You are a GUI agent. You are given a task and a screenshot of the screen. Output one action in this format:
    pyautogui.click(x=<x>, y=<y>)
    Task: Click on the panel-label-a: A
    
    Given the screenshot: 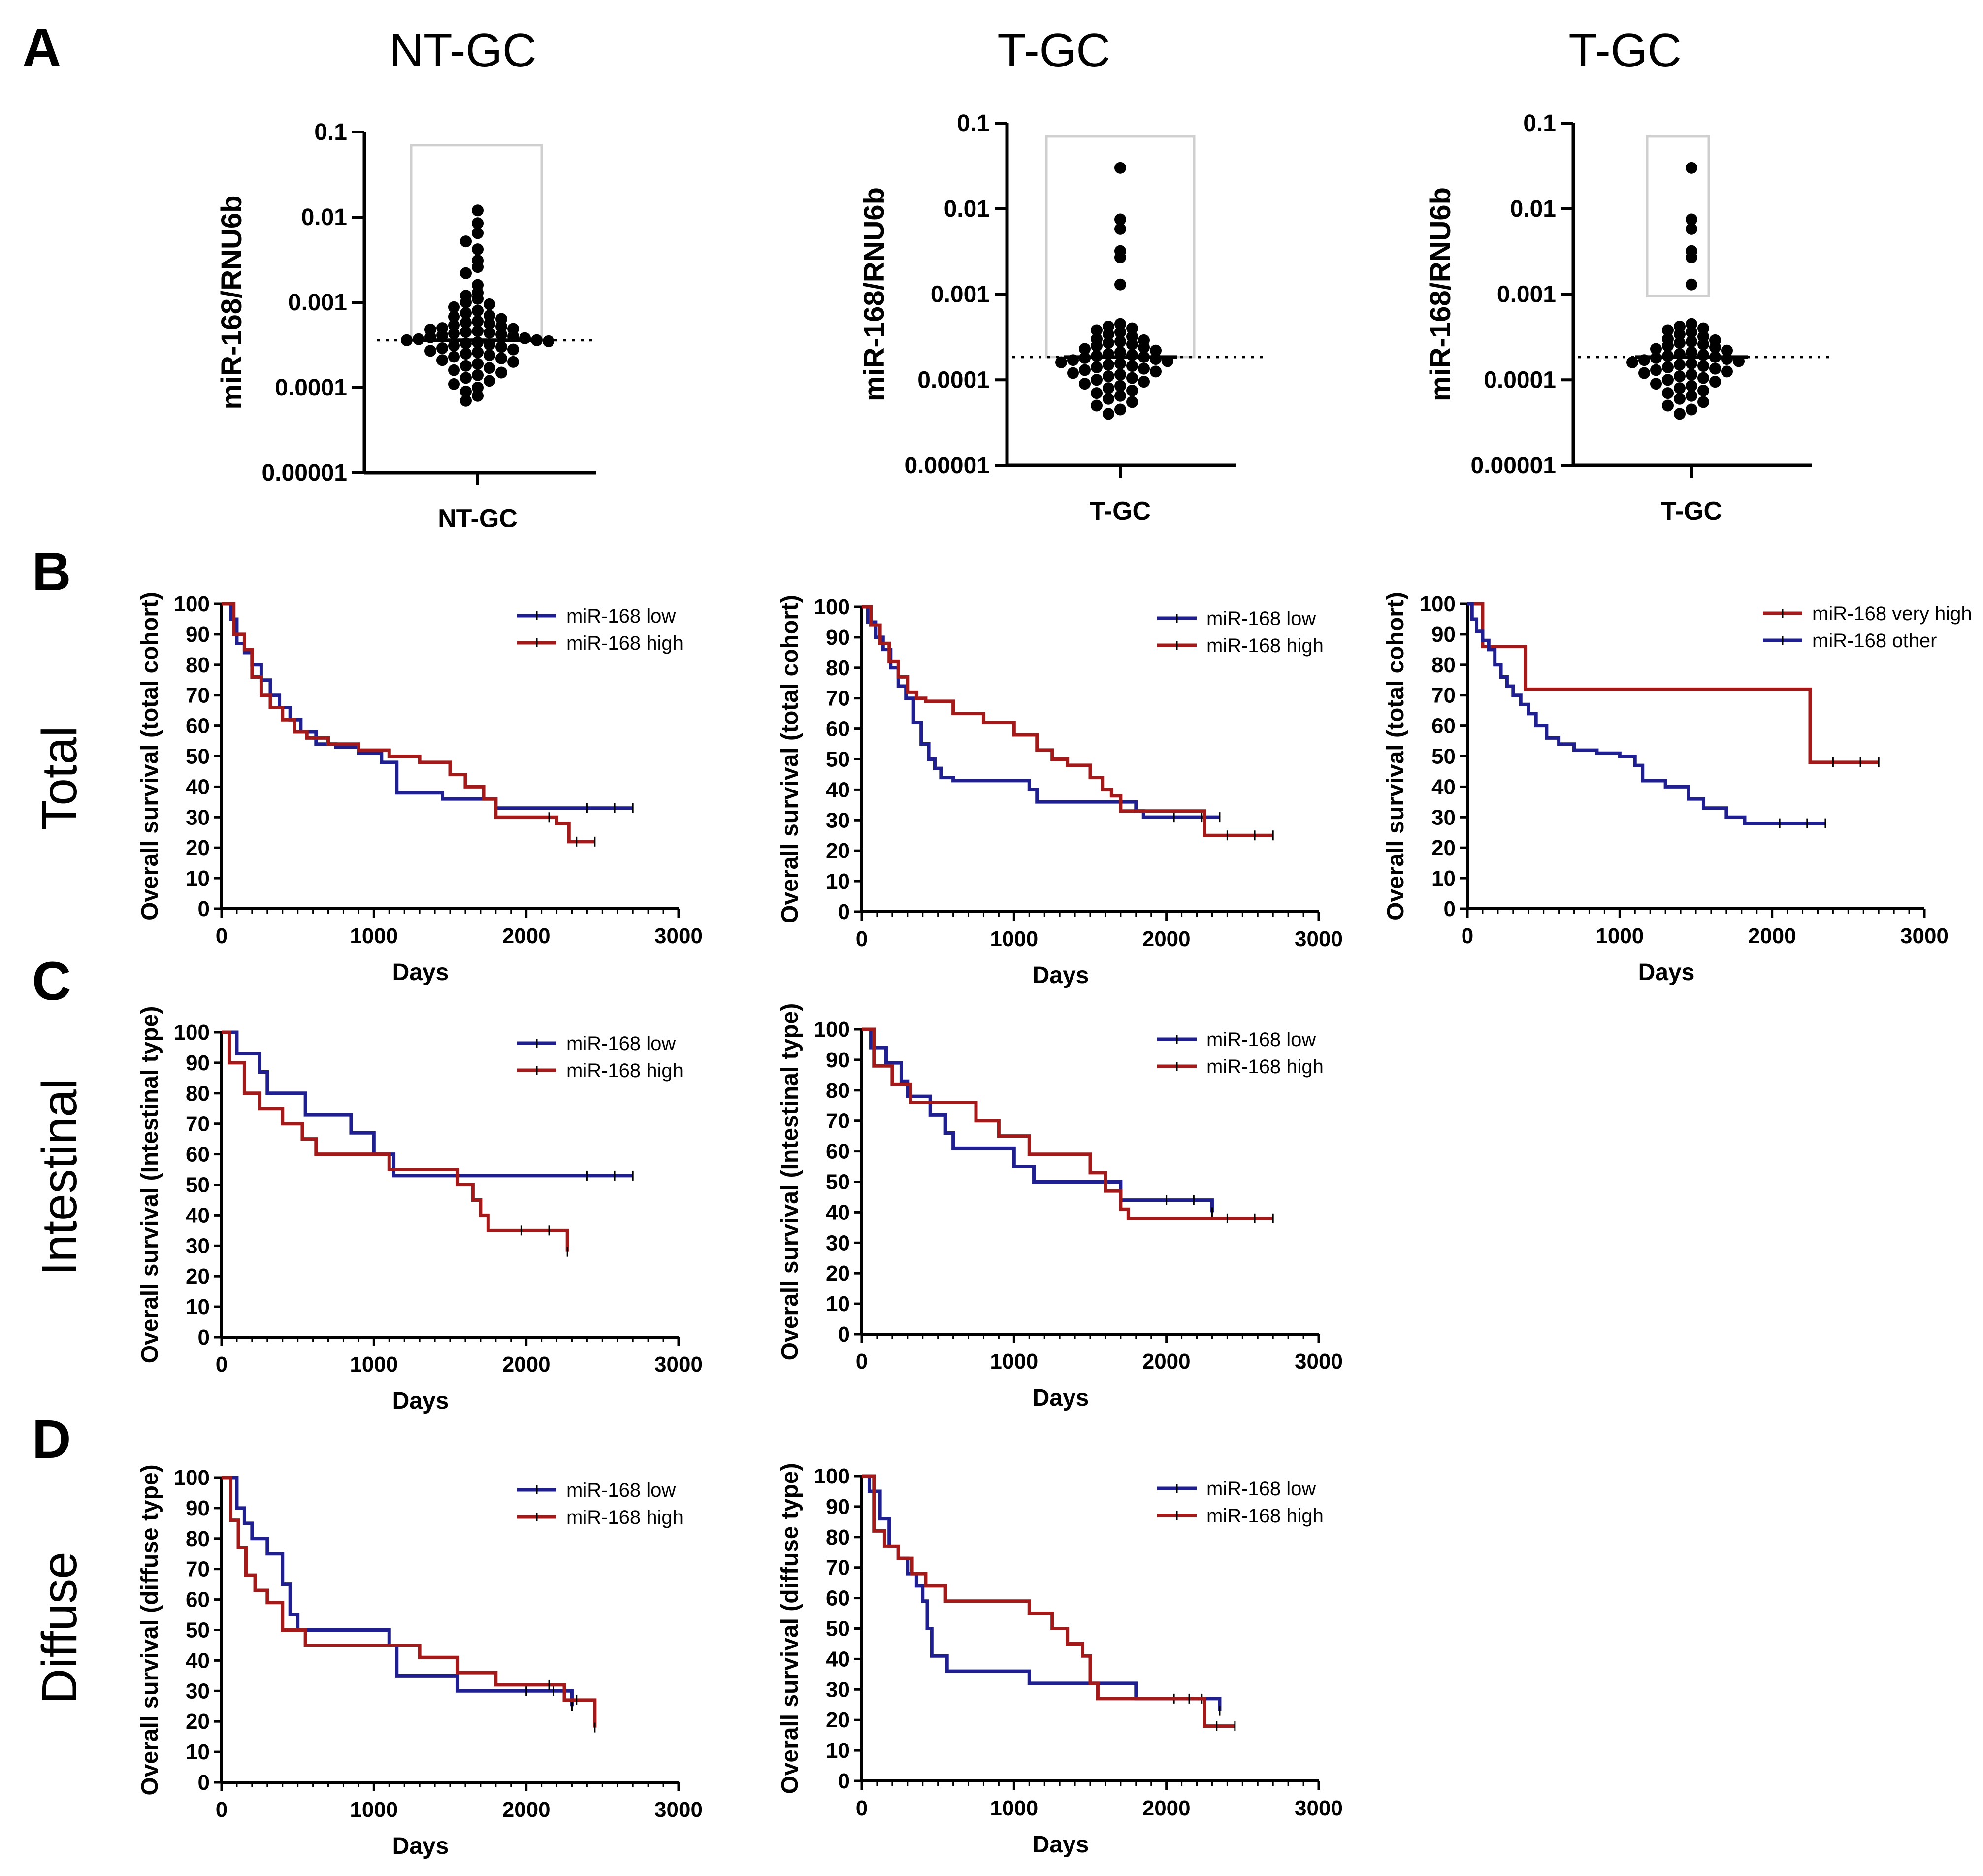 What is the action you would take?
    pyautogui.click(x=41, y=48)
    